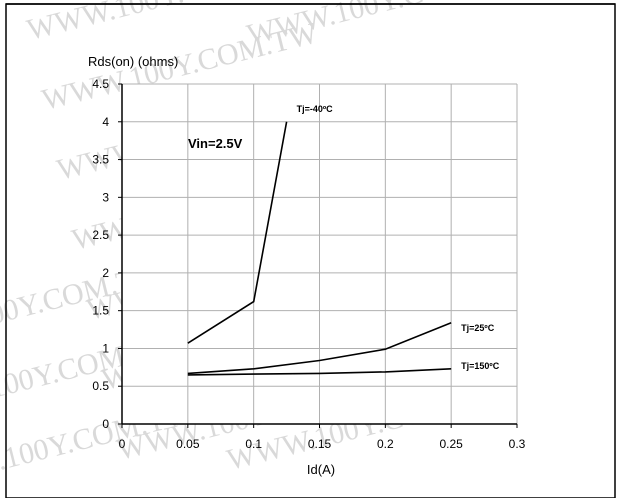  I want to click on x-tick-label: 0.25, so click(451, 444).